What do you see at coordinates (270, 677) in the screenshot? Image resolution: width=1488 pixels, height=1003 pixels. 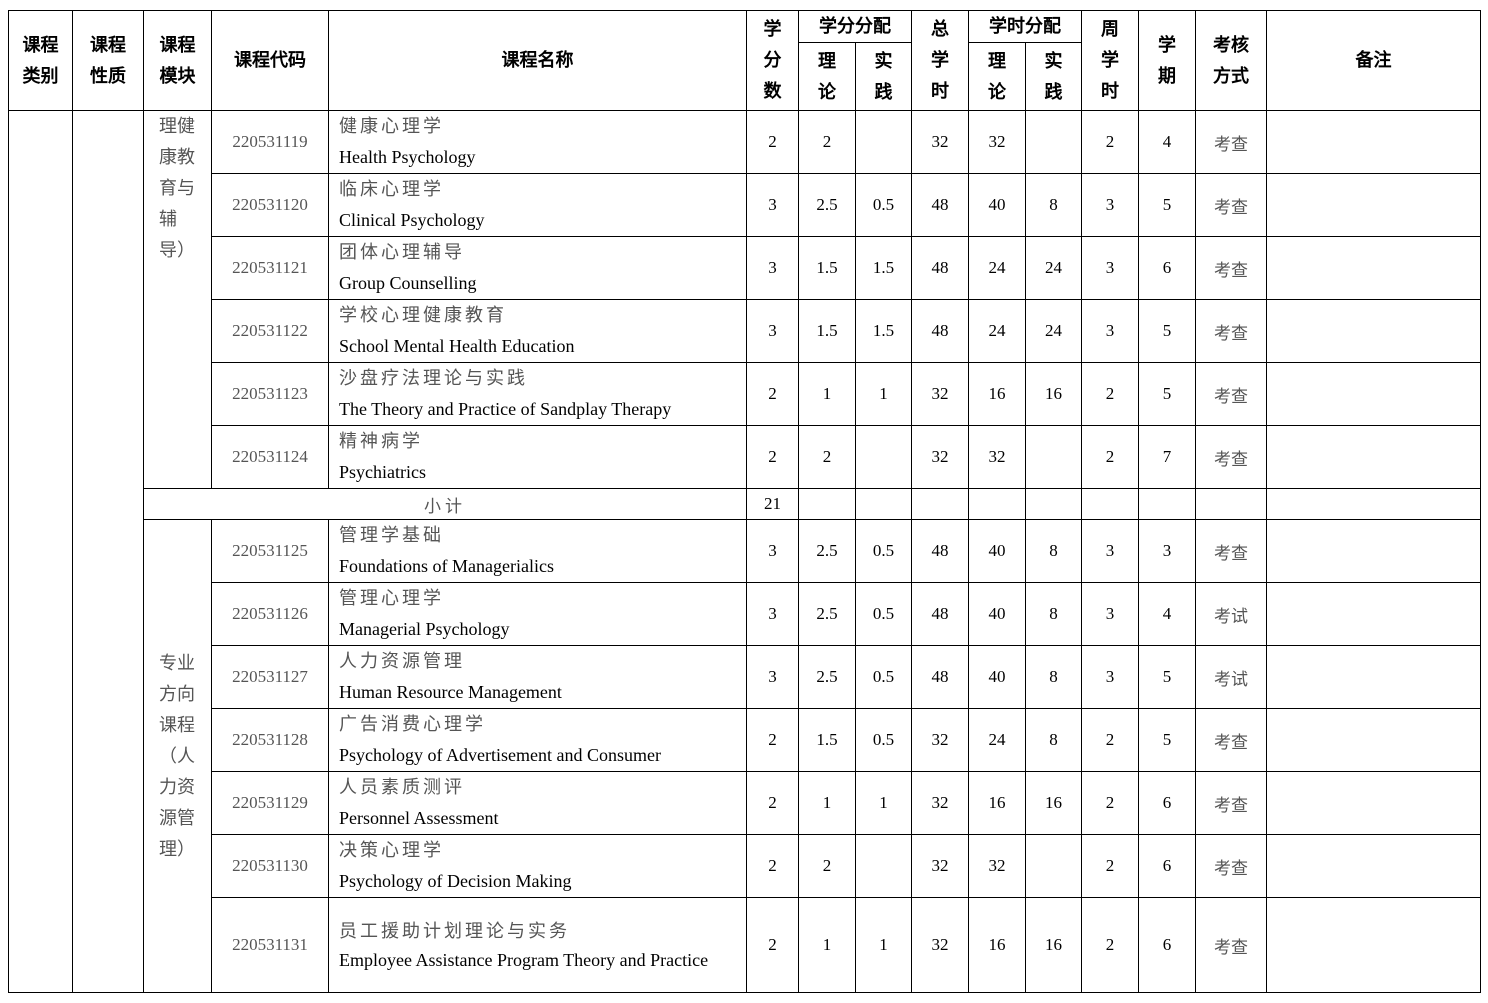 I see `course-code: 220531127` at bounding box center [270, 677].